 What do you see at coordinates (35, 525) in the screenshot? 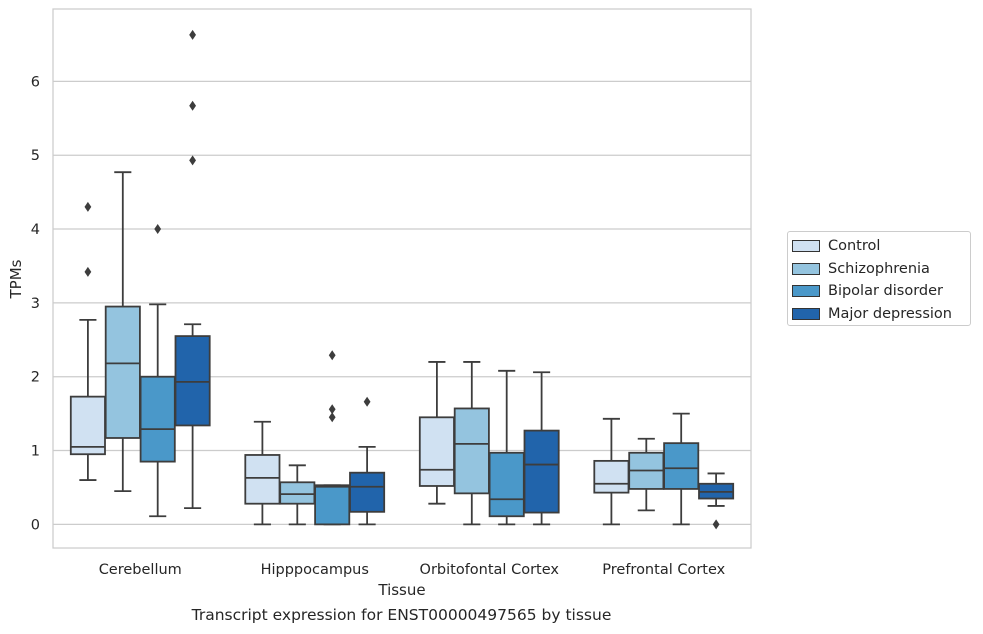
I see `y-tick-label: 0` at bounding box center [35, 525].